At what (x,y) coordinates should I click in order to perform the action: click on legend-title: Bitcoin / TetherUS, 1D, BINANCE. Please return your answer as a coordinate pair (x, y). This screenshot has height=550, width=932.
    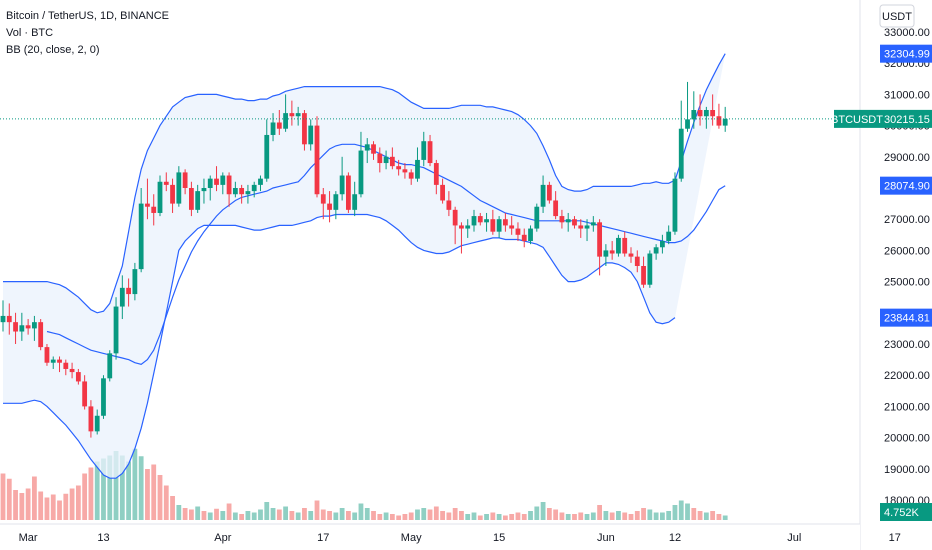
    Looking at the image, I should click on (88, 16).